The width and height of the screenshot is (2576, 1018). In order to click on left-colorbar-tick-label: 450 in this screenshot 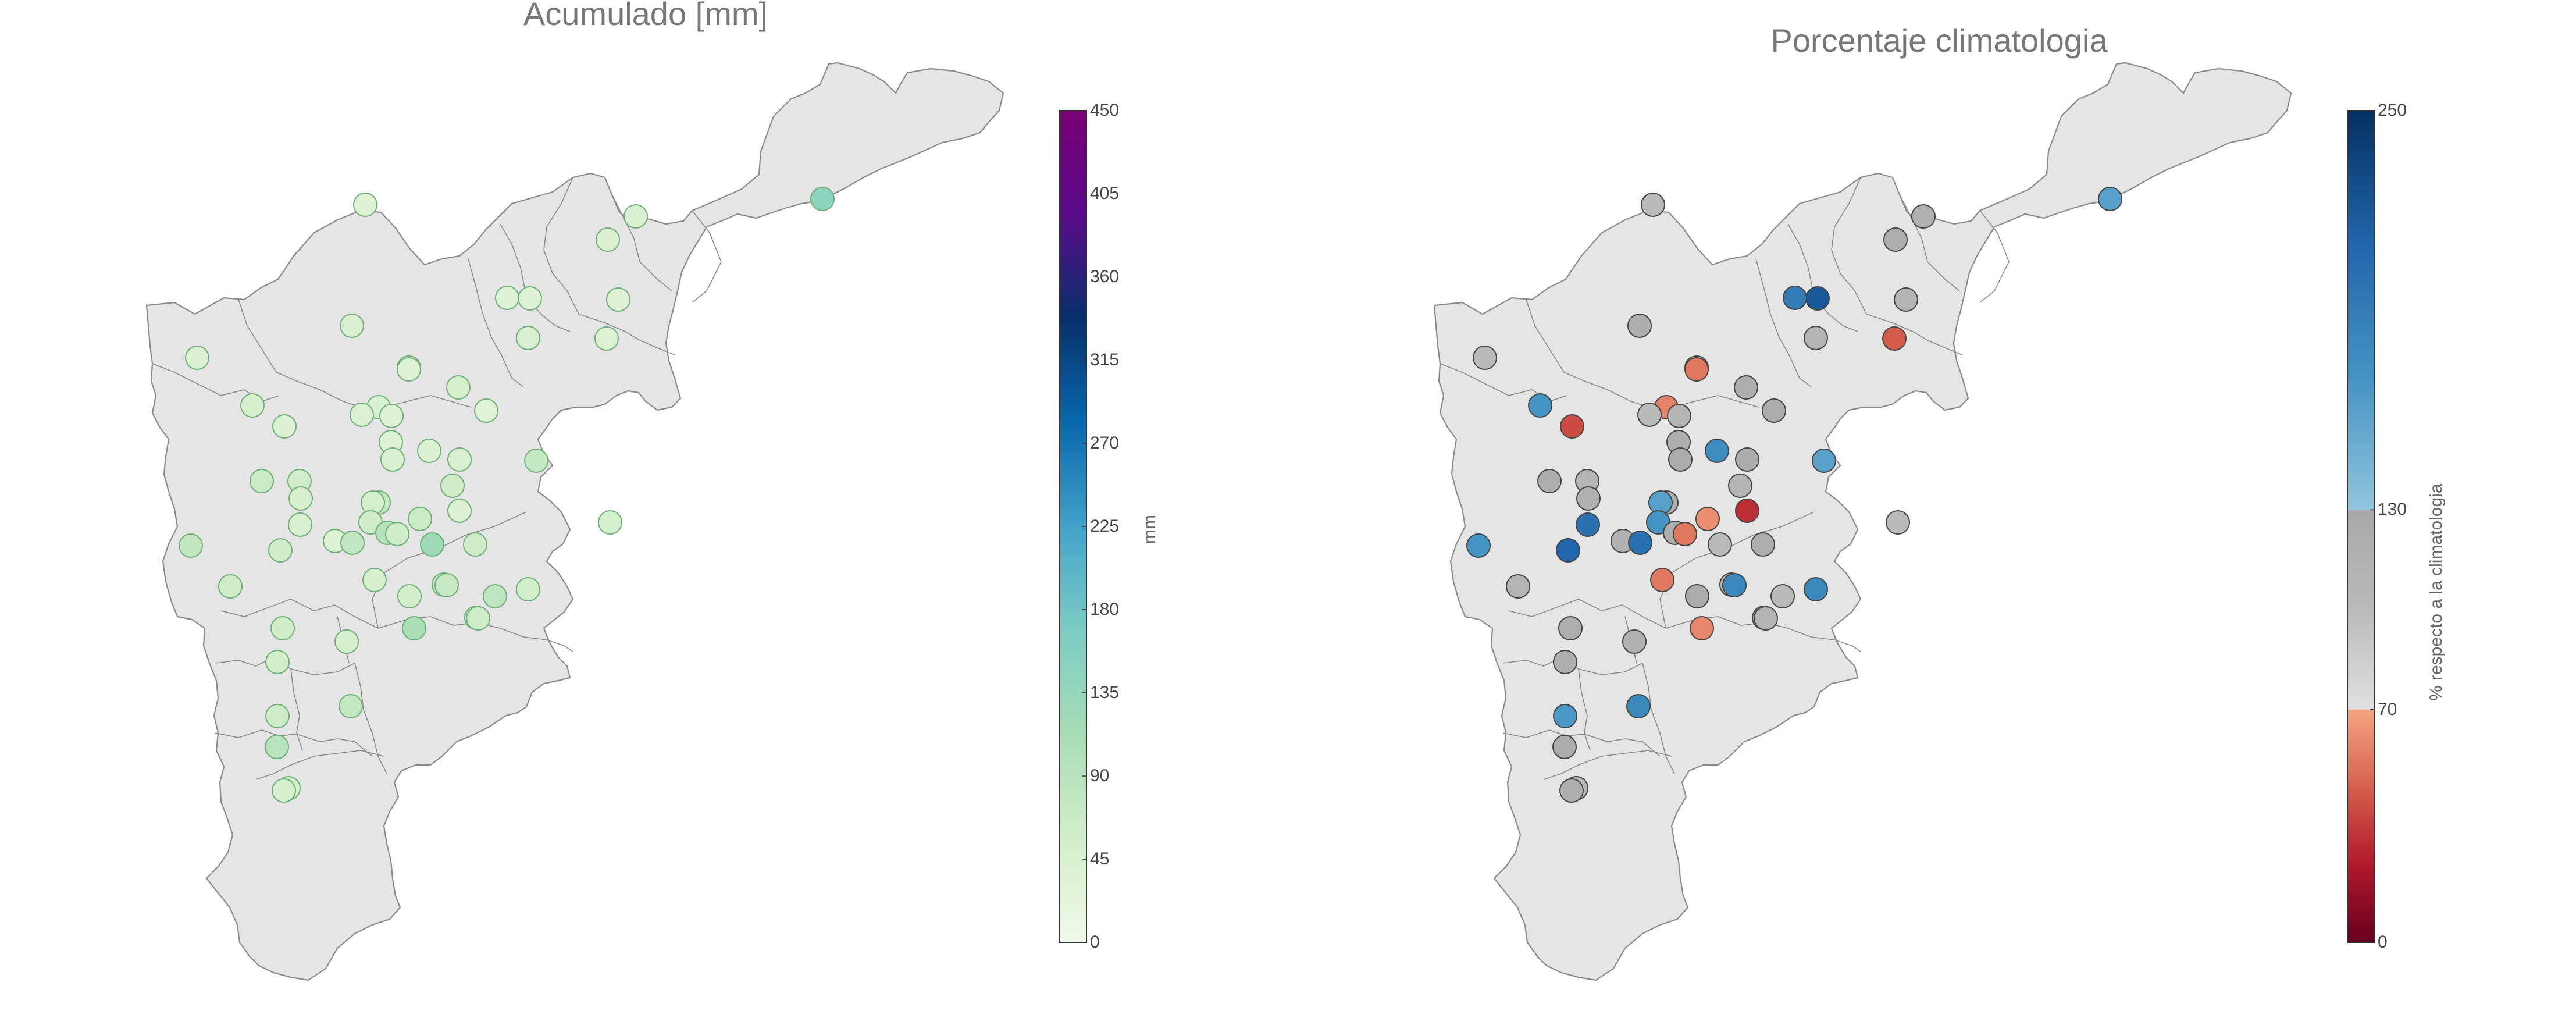, I will do `click(1105, 111)`.